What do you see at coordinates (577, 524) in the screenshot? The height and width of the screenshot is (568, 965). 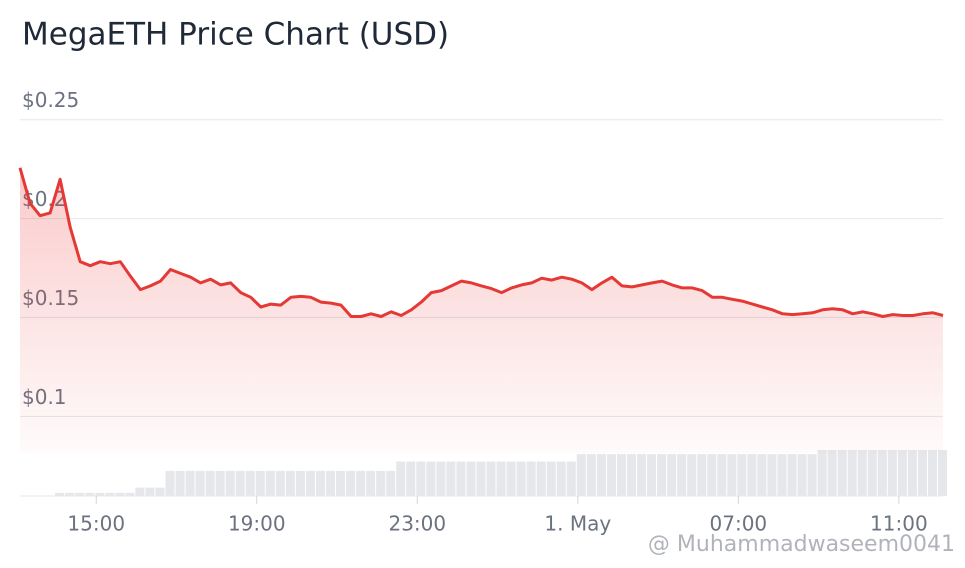 I see `x-tick-label: 1. May` at bounding box center [577, 524].